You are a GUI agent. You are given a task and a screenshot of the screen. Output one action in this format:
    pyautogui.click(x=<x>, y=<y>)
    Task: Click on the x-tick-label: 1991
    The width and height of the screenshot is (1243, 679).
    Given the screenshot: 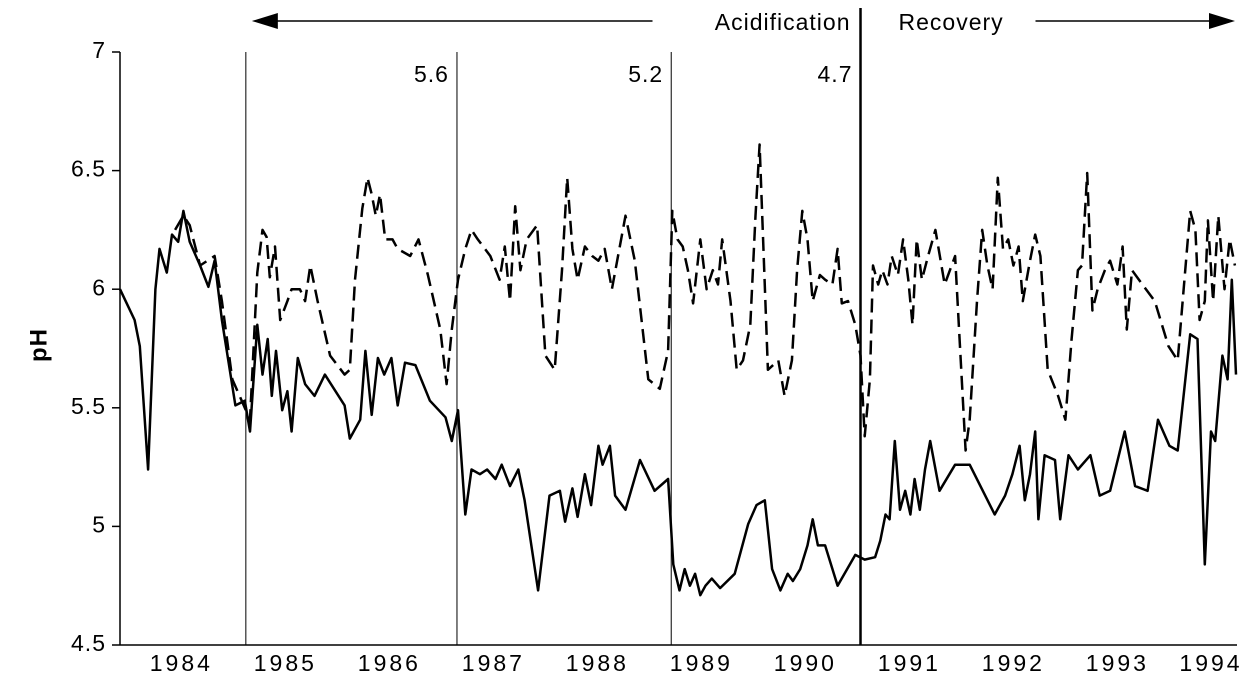 What is the action you would take?
    pyautogui.click(x=909, y=663)
    